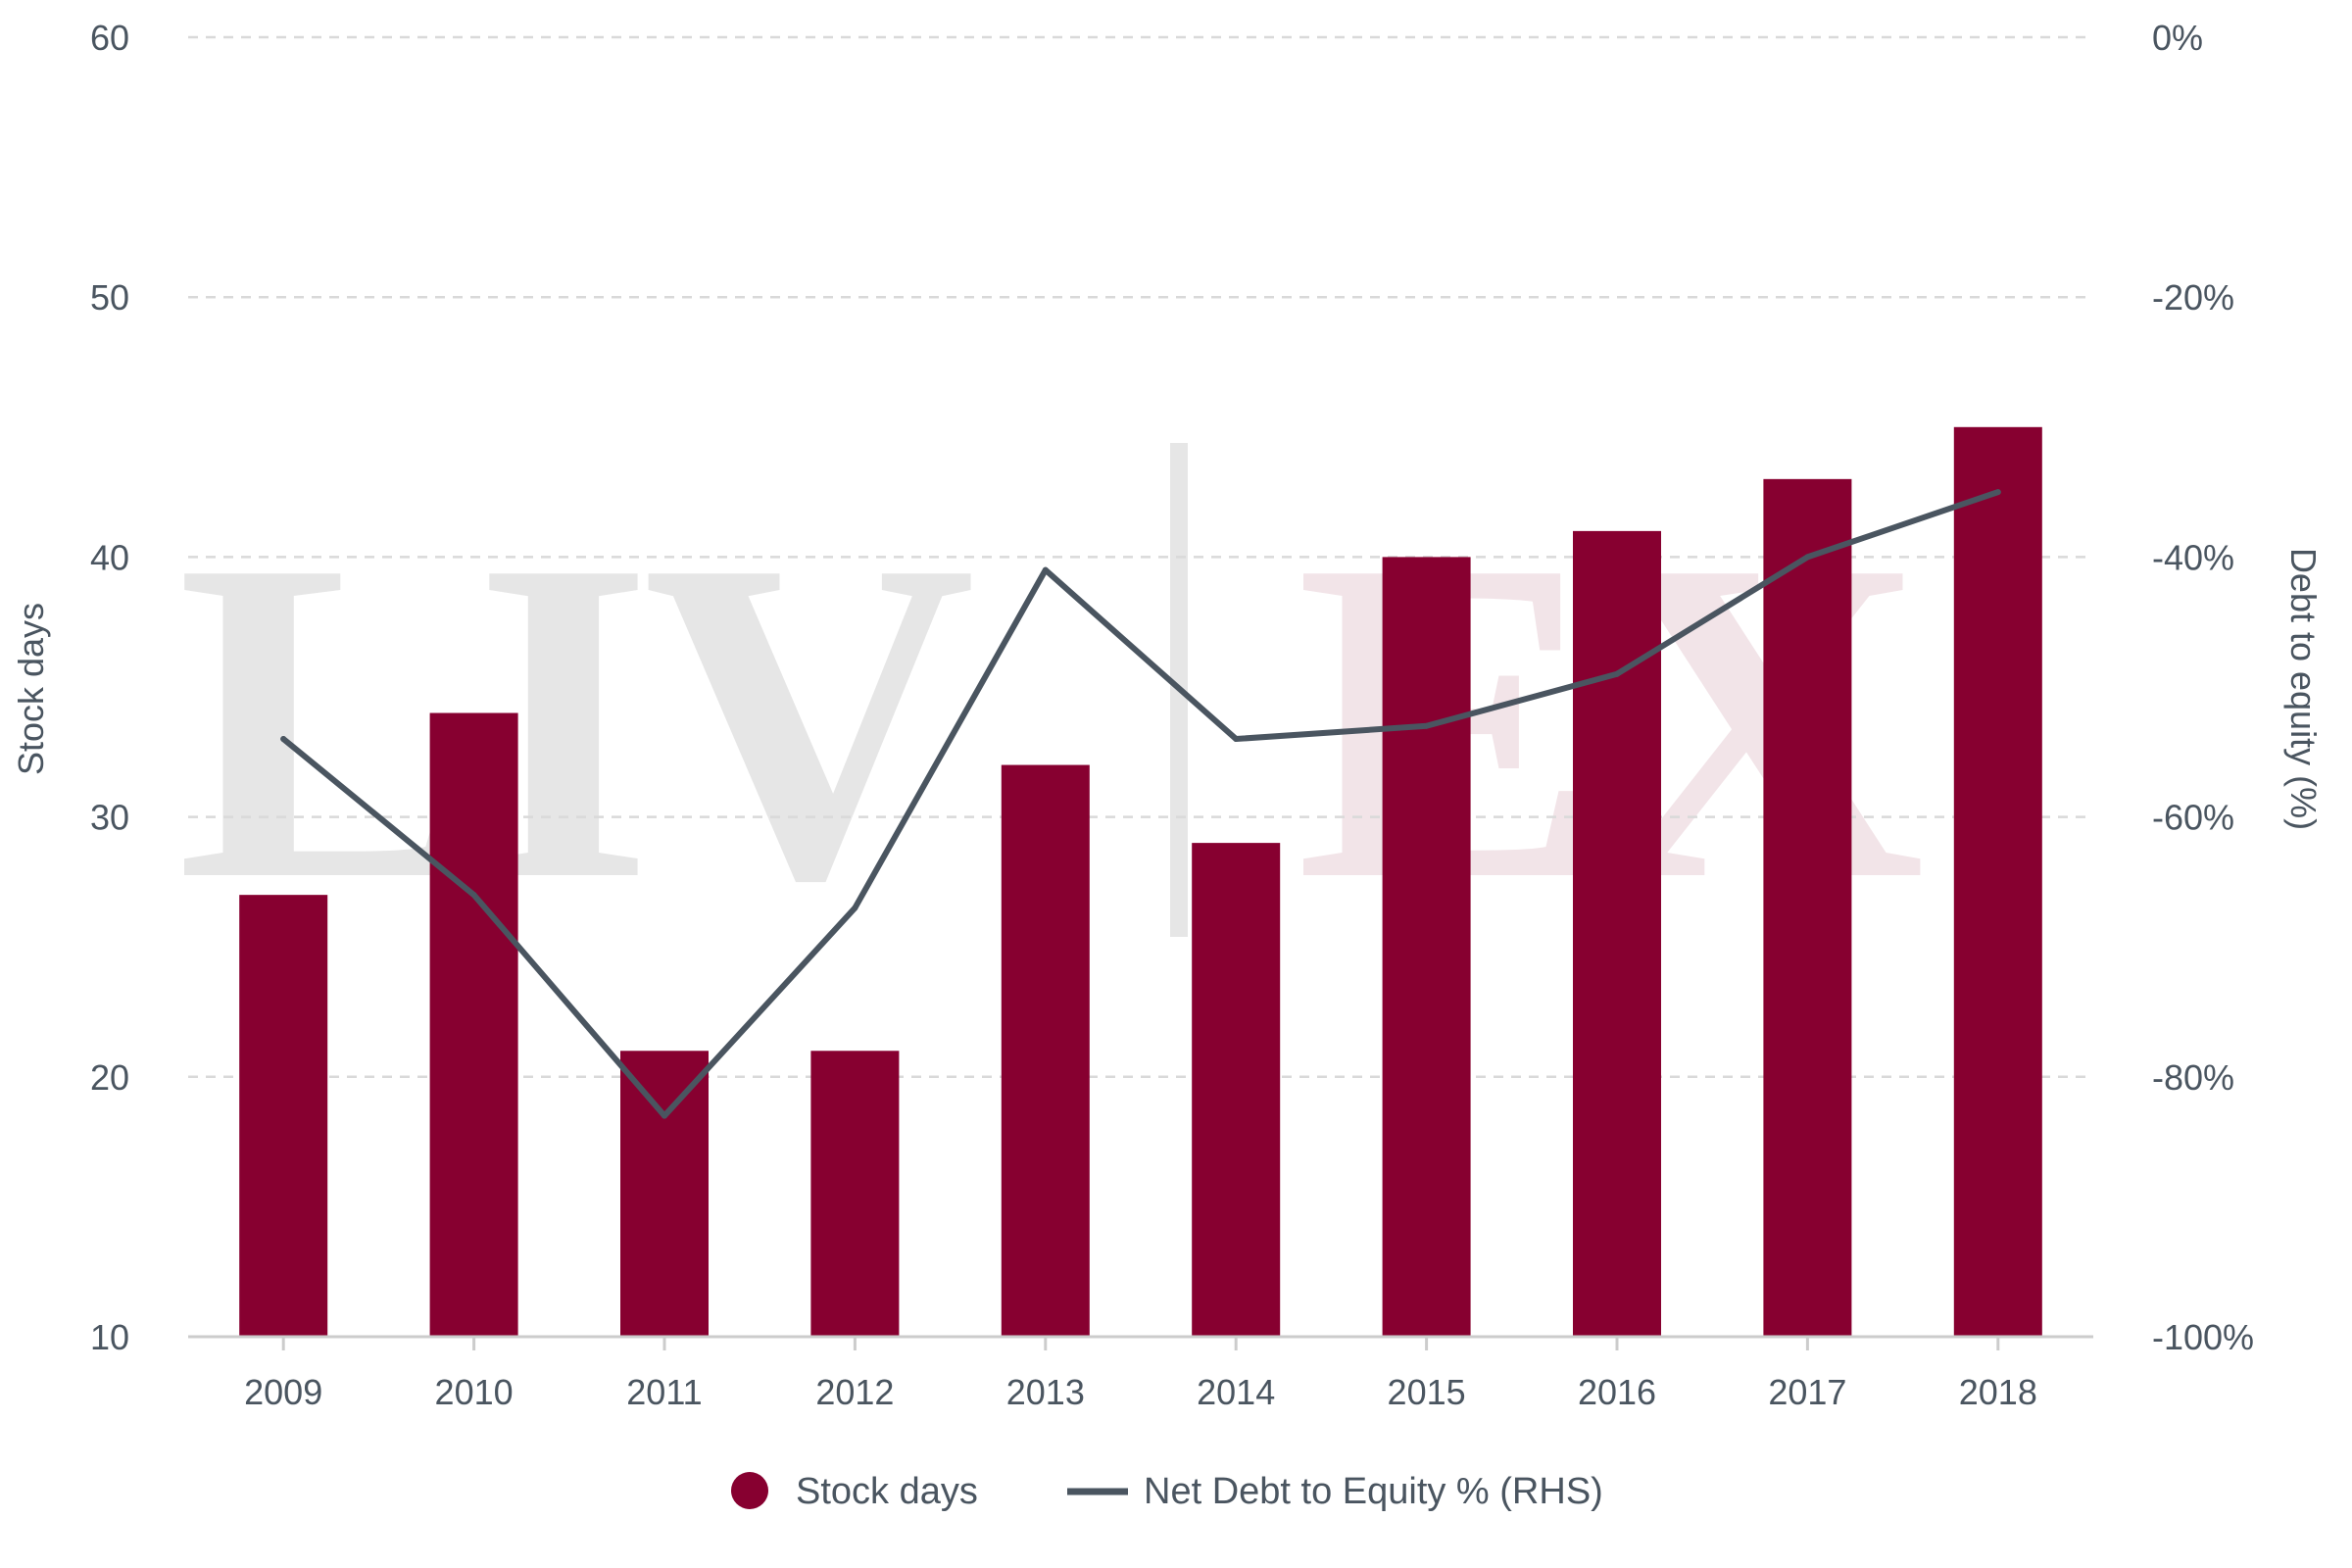 This screenshot has height=1568, width=2352. I want to click on x-tick-label: 2010, so click(474, 1392).